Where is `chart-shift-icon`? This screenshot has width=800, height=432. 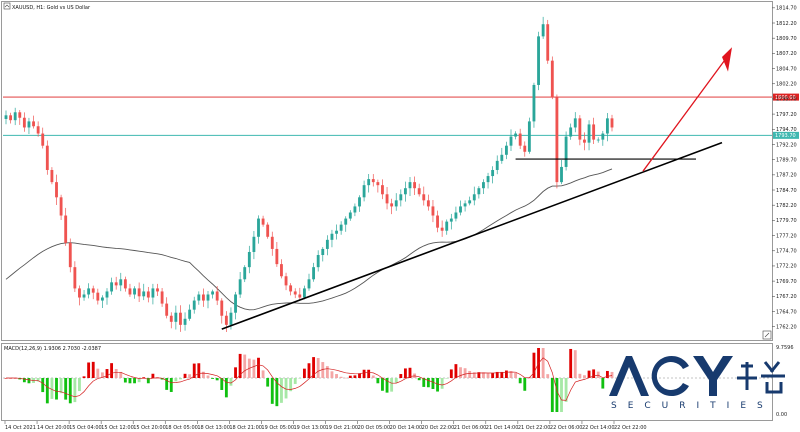
chart-shift-icon is located at coordinates (767, 335).